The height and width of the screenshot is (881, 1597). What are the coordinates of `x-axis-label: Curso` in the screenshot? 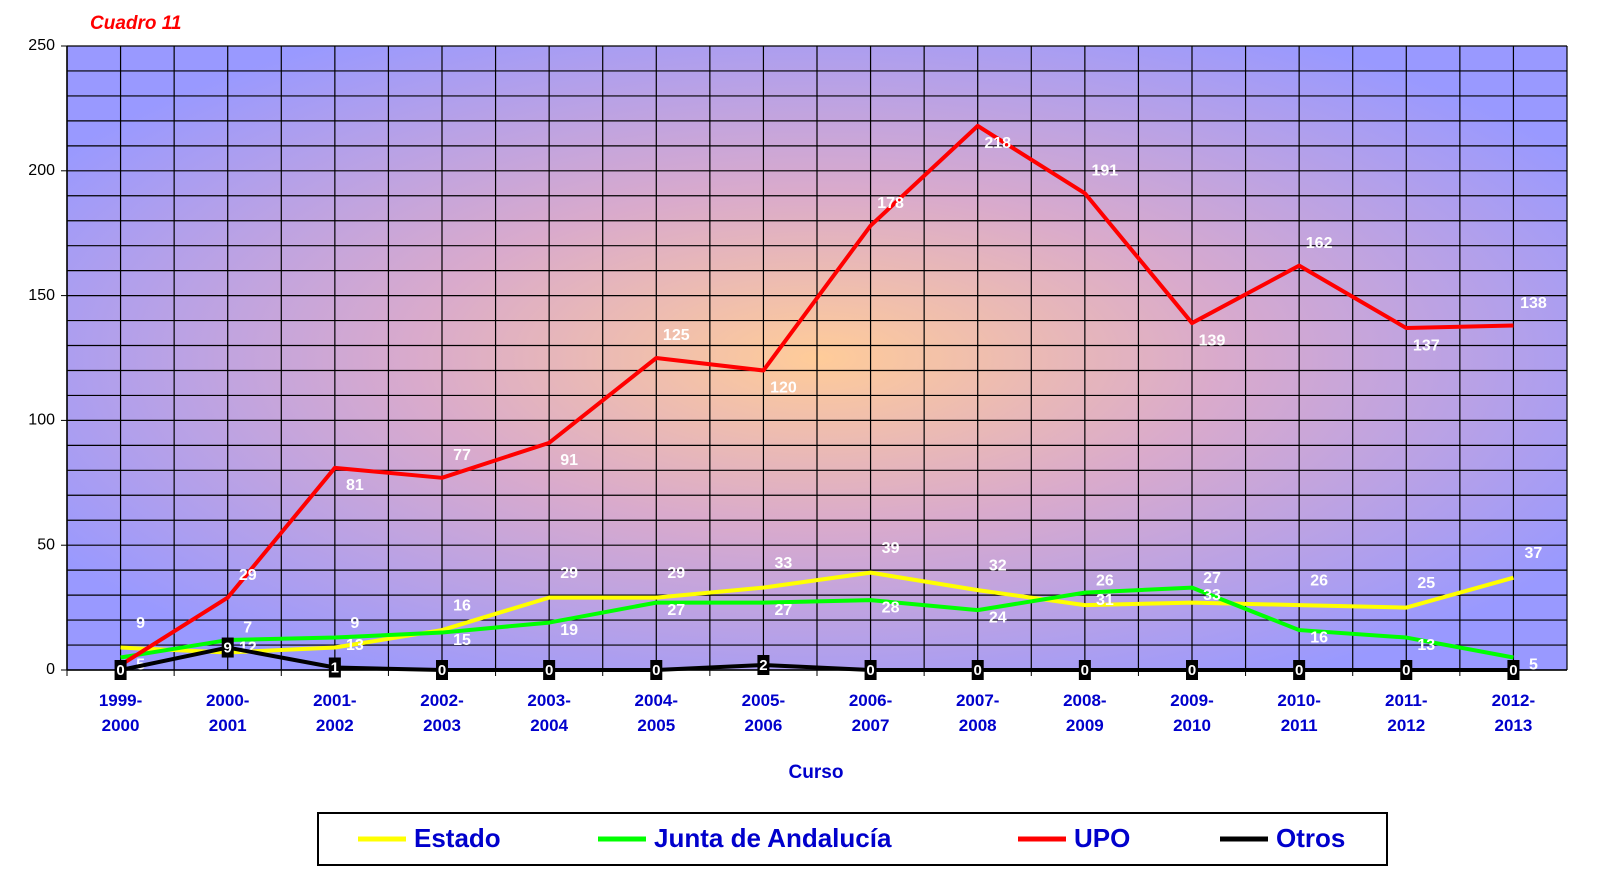 It's located at (816, 772).